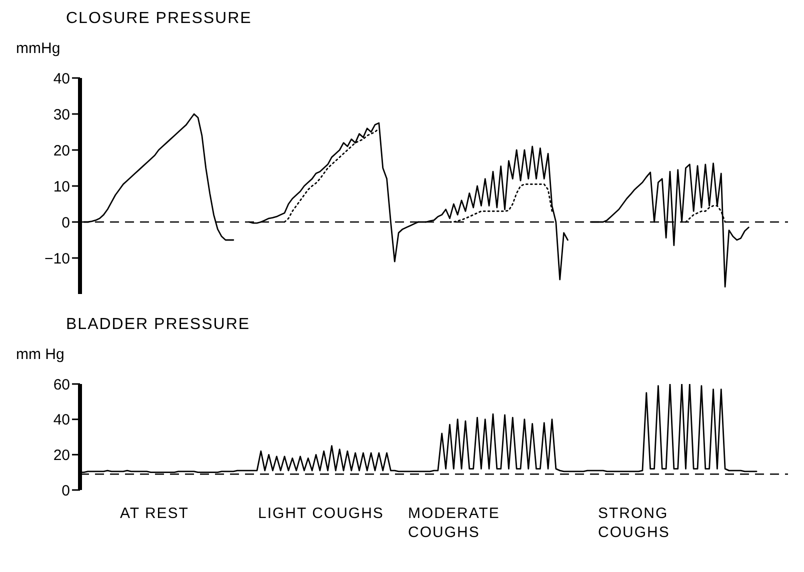  Describe the element at coordinates (159, 19) in the screenshot. I see `chart-title: CLOSURE PRESSURE` at that location.